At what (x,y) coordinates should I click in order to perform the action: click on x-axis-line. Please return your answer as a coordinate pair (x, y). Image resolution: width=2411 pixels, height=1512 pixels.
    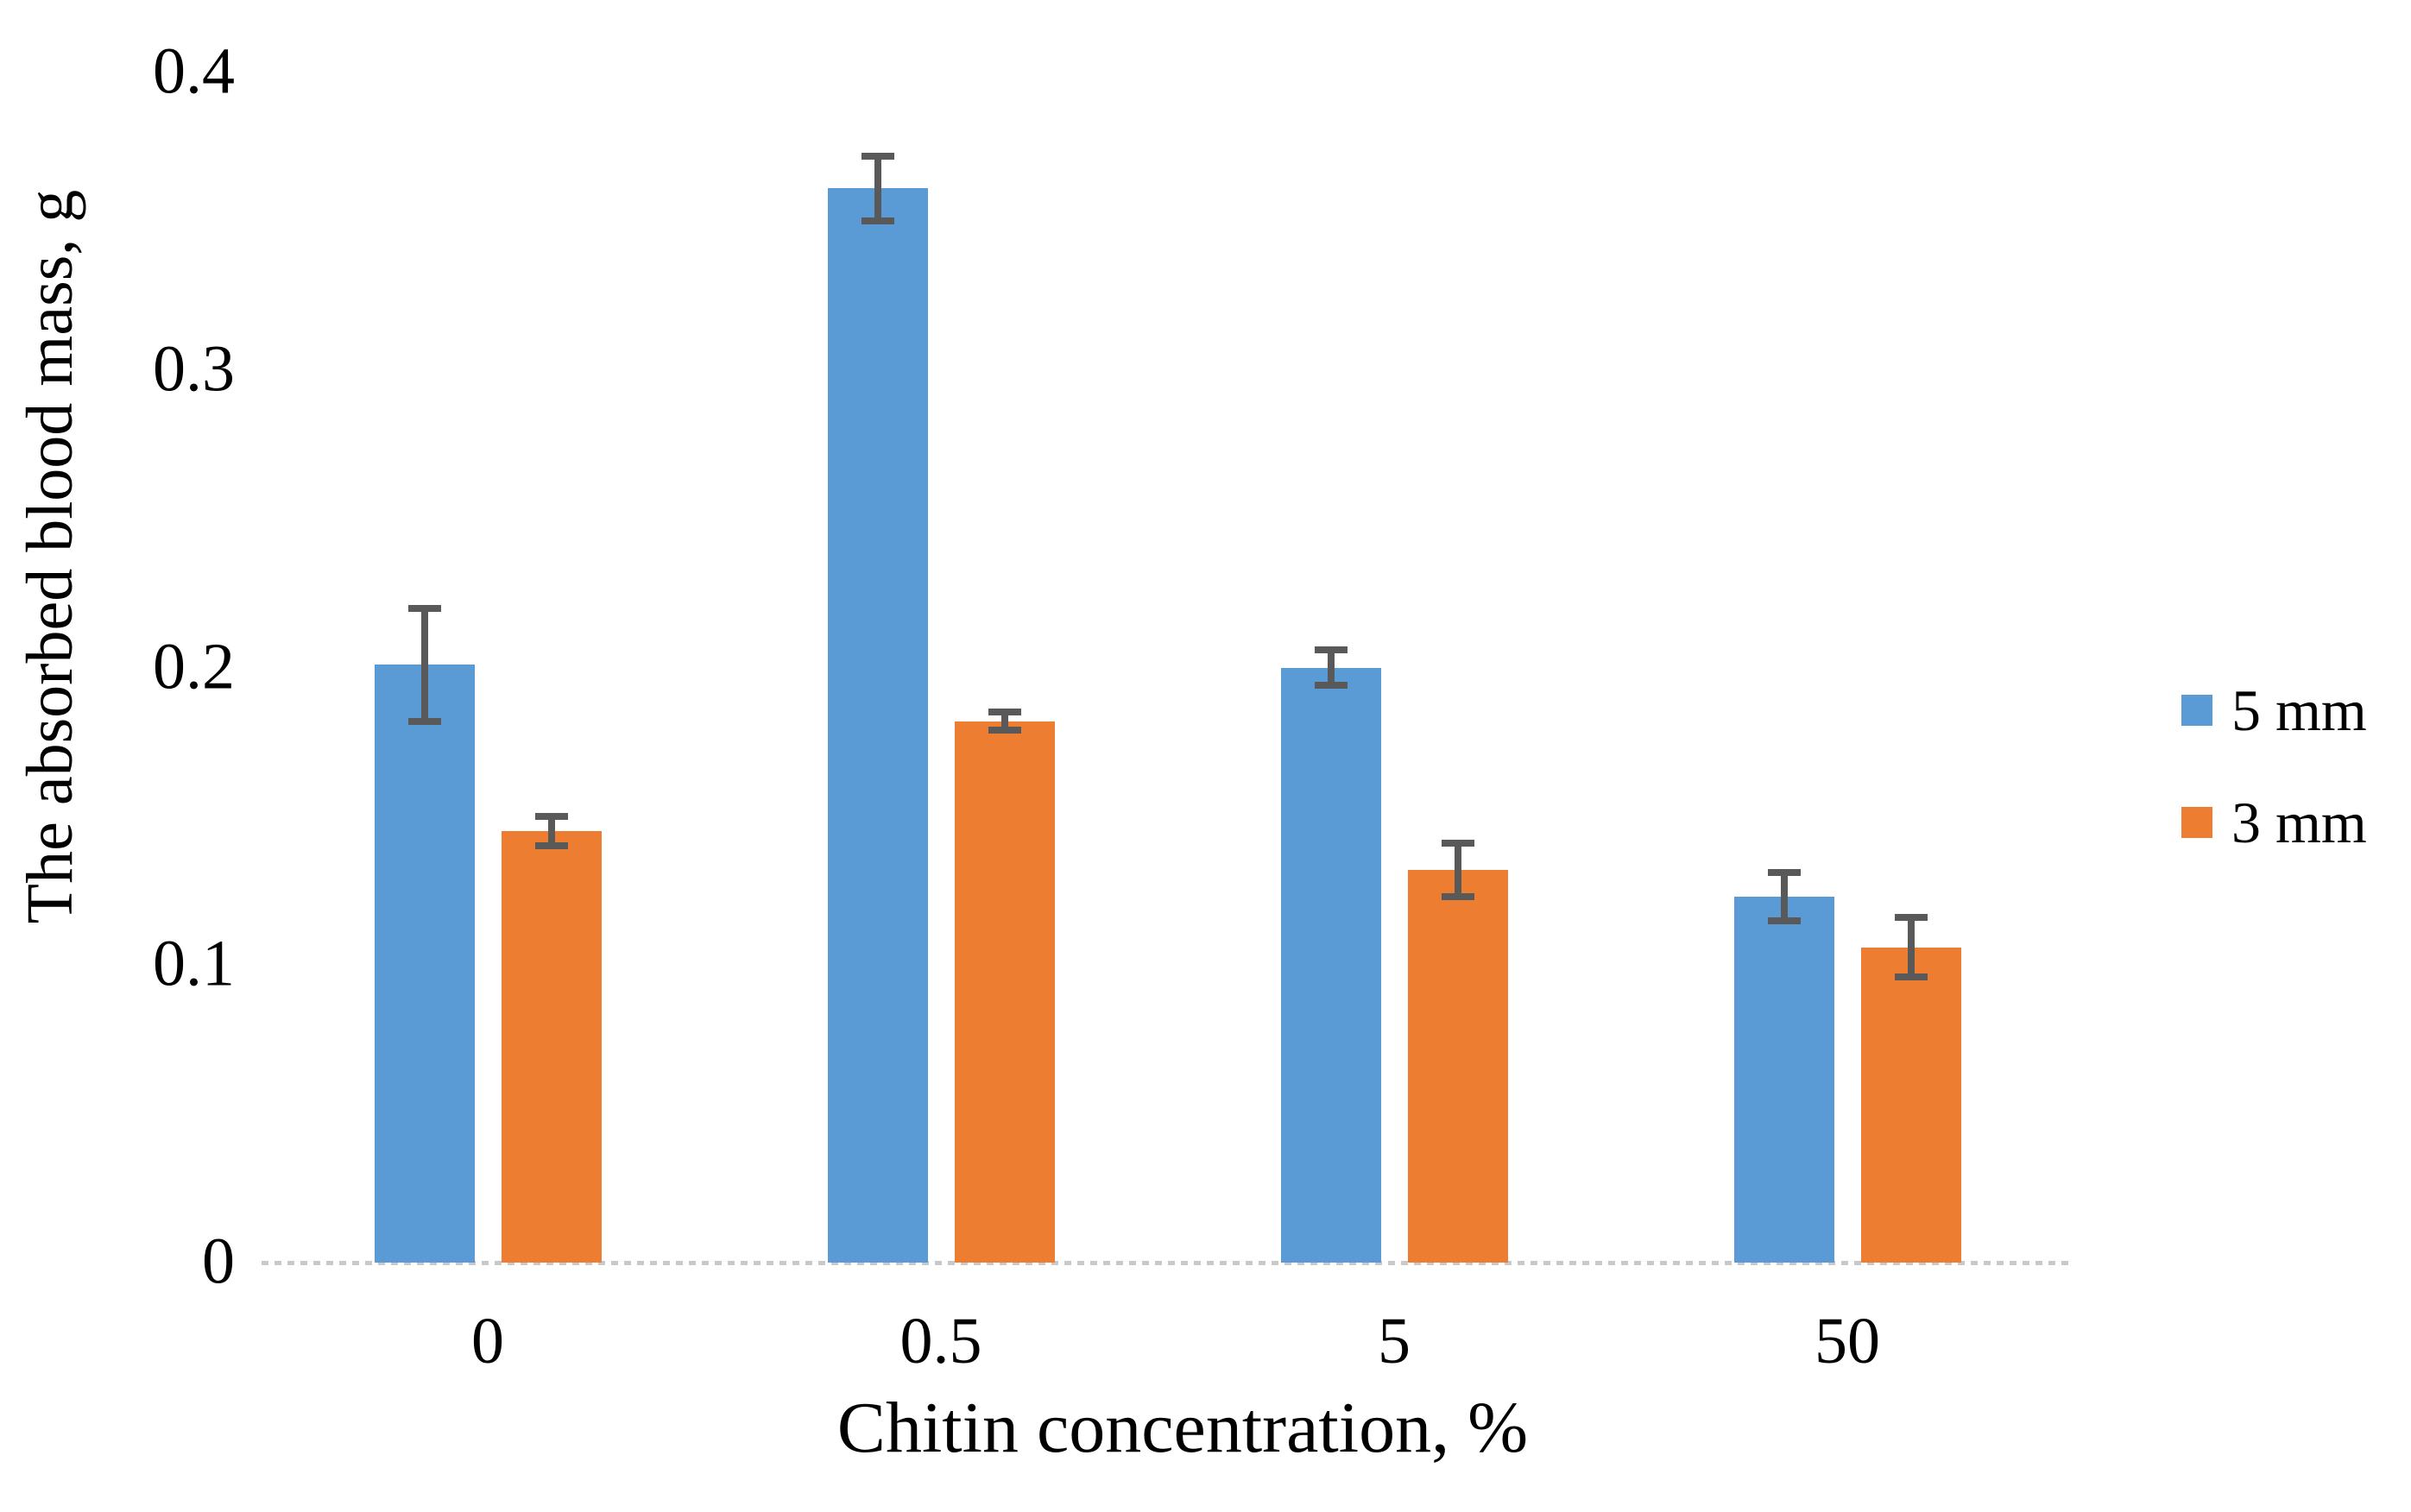
    Looking at the image, I should click on (1167, 1263).